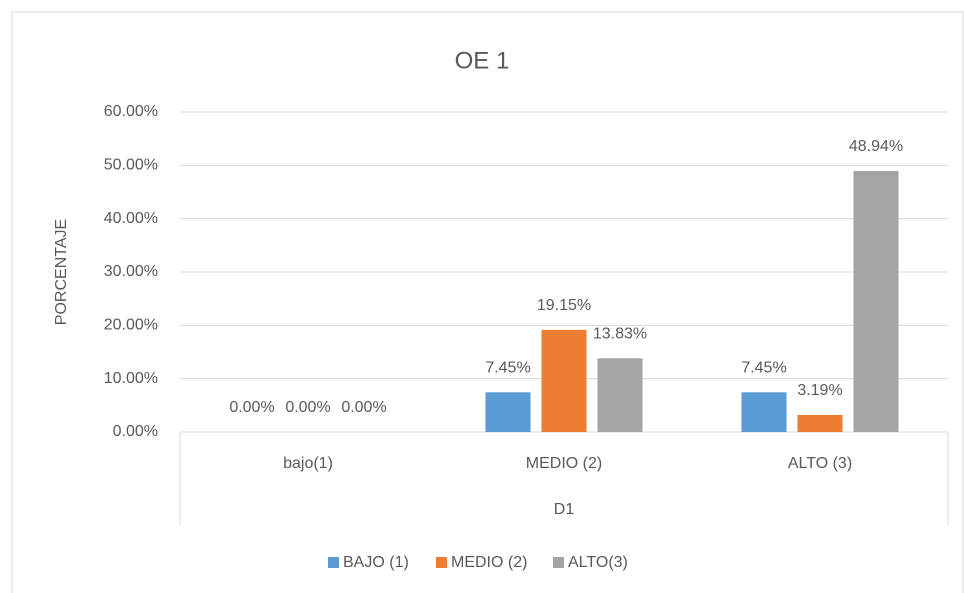  I want to click on x-tick-label: bajo(1), so click(308, 463).